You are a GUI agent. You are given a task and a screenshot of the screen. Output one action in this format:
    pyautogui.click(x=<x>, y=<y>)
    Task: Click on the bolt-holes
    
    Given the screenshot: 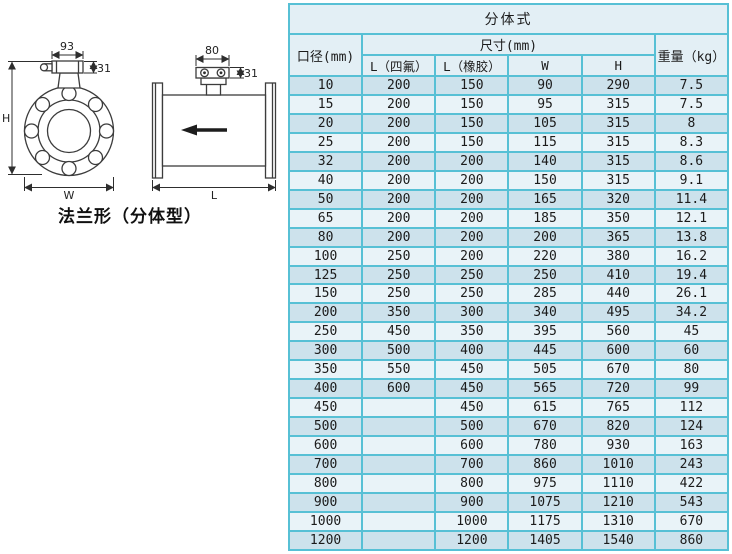 What is the action you would take?
    pyautogui.click(x=69, y=131)
    